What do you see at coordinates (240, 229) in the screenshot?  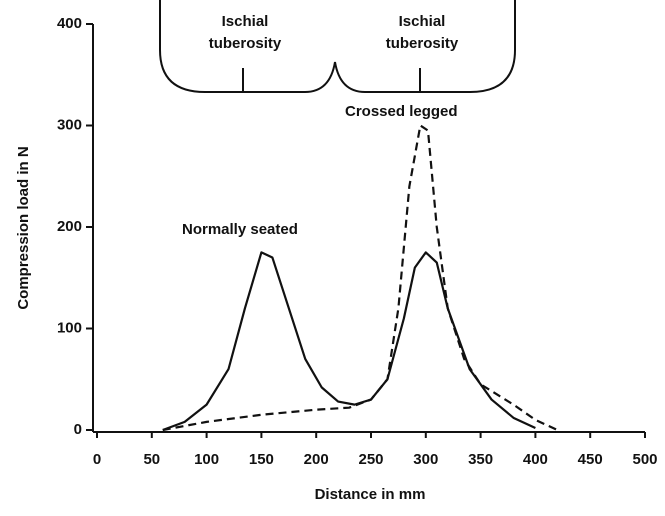 I see `series-label: Normally seated` at bounding box center [240, 229].